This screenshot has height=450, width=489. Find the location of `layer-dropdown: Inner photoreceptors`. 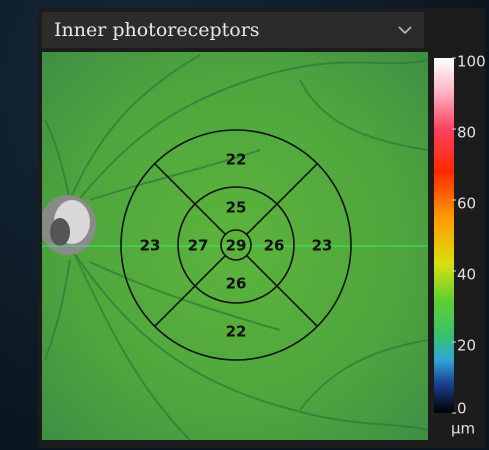

layer-dropdown: Inner photoreceptors is located at coordinates (233, 30).